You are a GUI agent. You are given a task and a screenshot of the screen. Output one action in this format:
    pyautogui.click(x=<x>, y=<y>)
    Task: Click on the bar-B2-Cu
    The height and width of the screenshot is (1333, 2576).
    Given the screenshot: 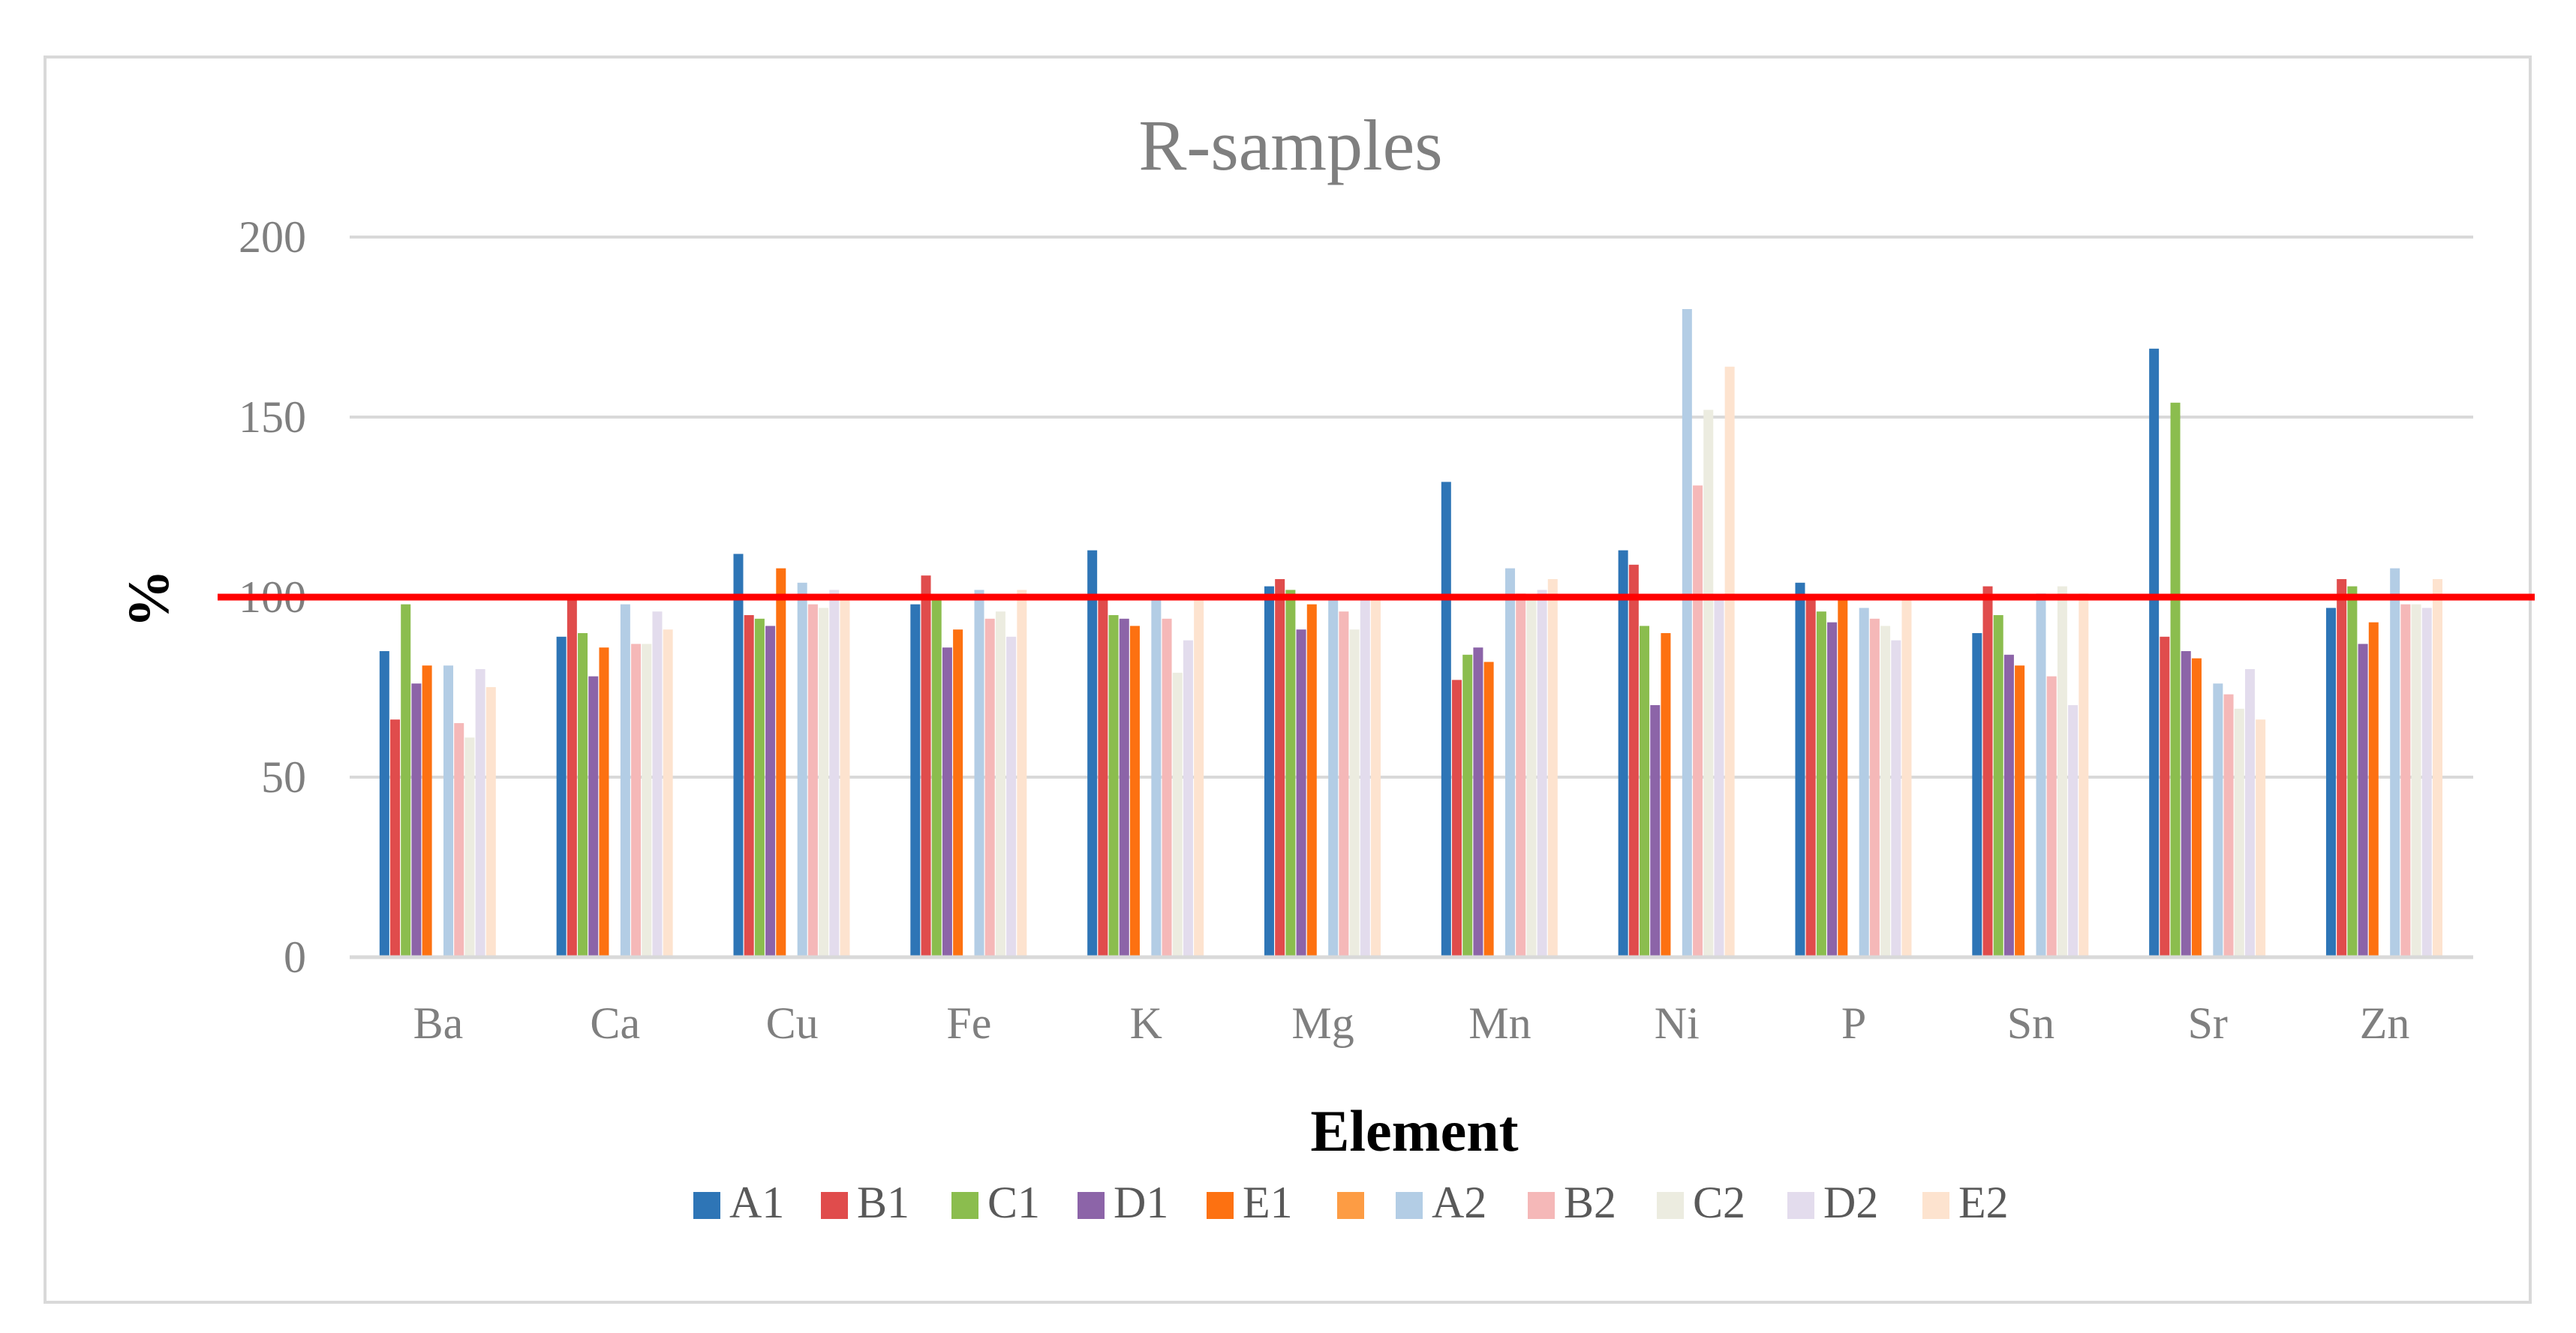 What is the action you would take?
    pyautogui.click(x=812, y=780)
    